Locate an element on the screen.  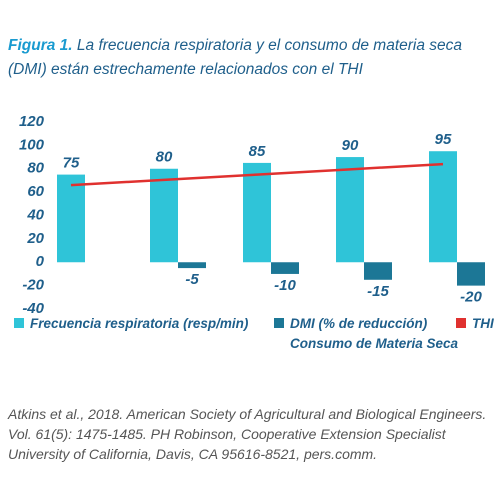
legend-item: THI is located at coordinates (478, 324).